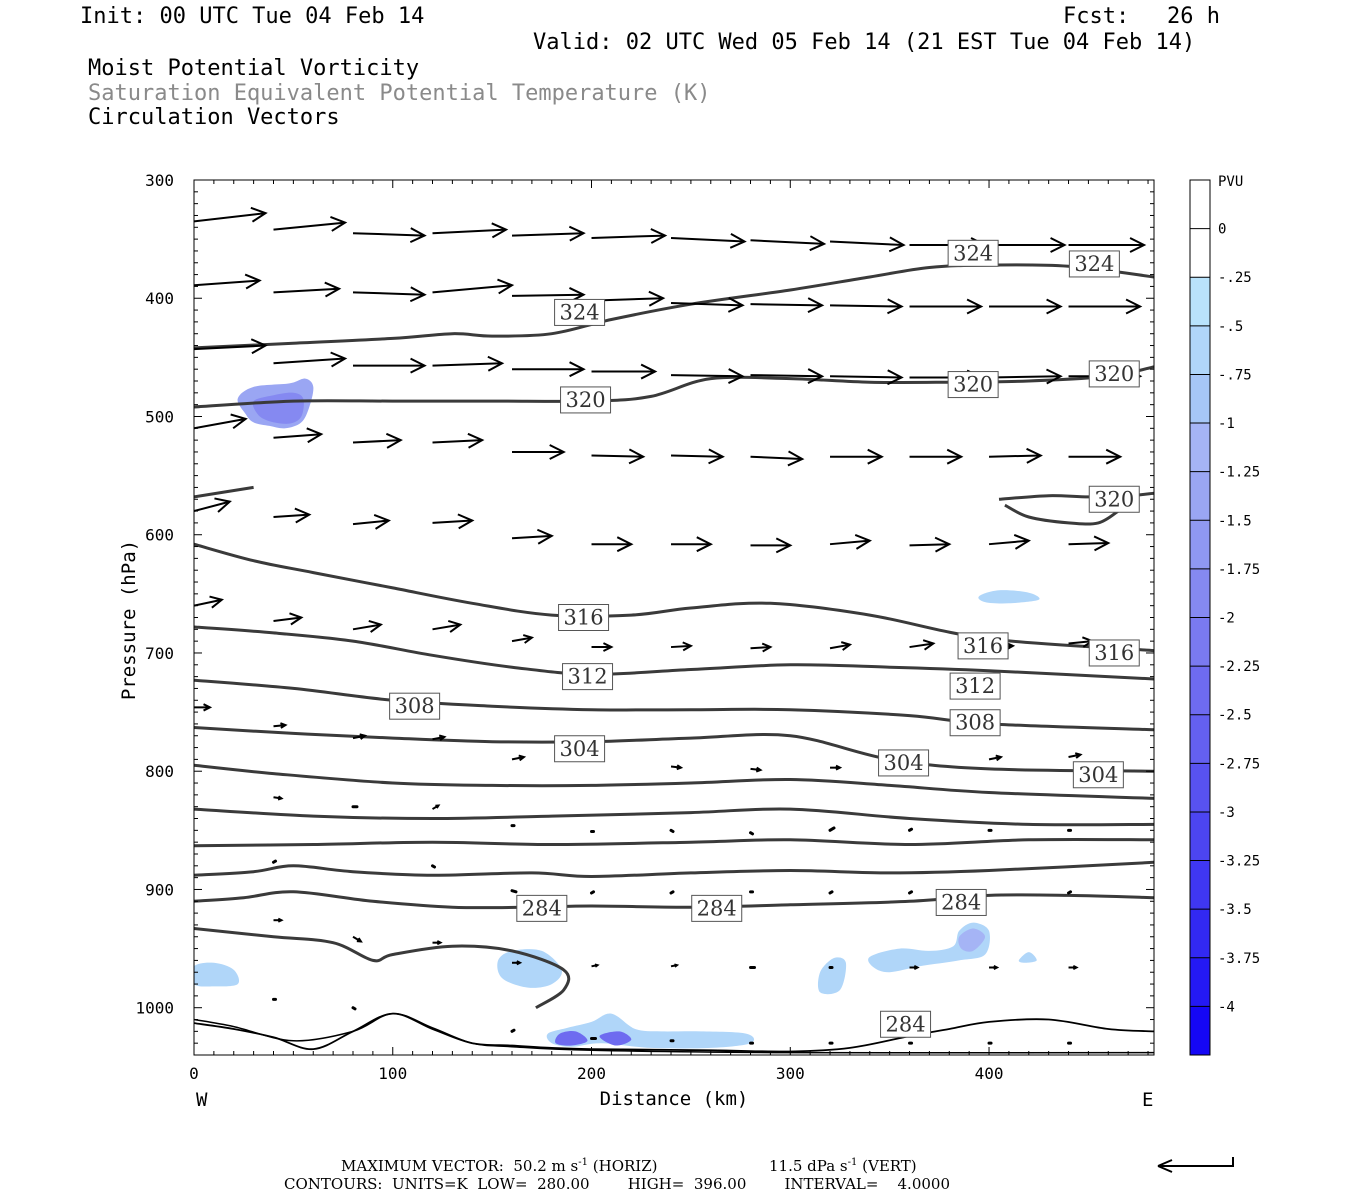 The image size is (1350, 1200). Describe the element at coordinates (717, 908) in the screenshot. I see `contour-label-284-2-1: 284` at that location.